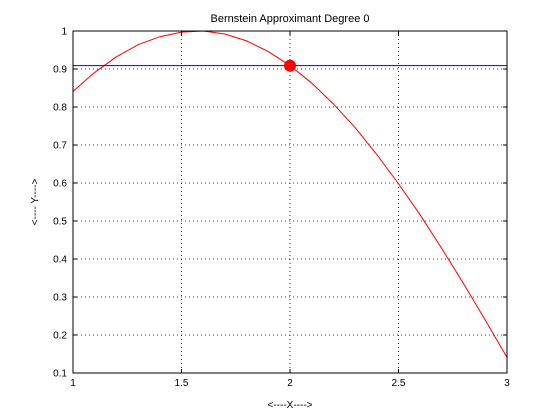 This screenshot has height=420, width=560. Describe the element at coordinates (60, 222) in the screenshot. I see `y-tick-label: 0.5` at that location.